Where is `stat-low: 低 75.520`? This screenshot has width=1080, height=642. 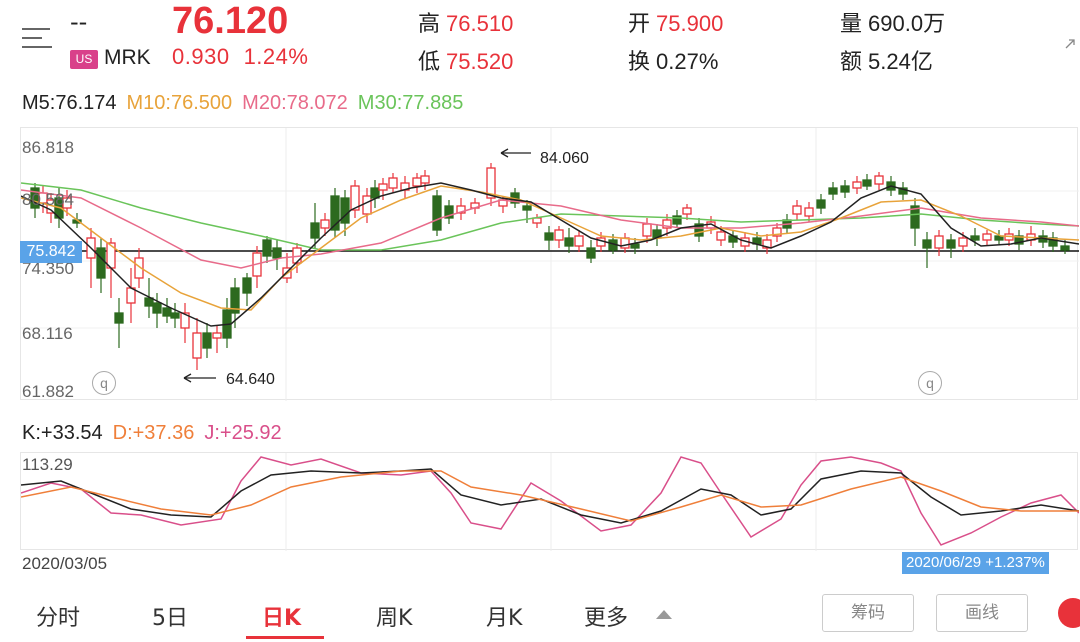 stat-low: 低 75.520 is located at coordinates (465, 60).